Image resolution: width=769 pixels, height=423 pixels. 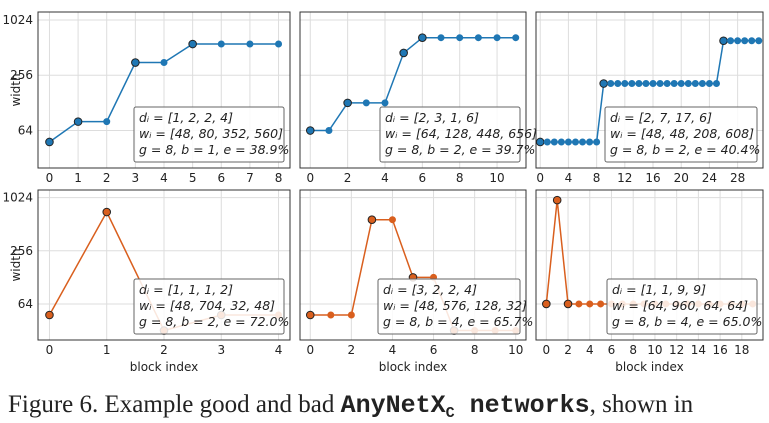 What do you see at coordinates (430, 289) in the screenshot?
I see `annotation-text: dᵢ = [3, 2, 2, 4]` at bounding box center [430, 289].